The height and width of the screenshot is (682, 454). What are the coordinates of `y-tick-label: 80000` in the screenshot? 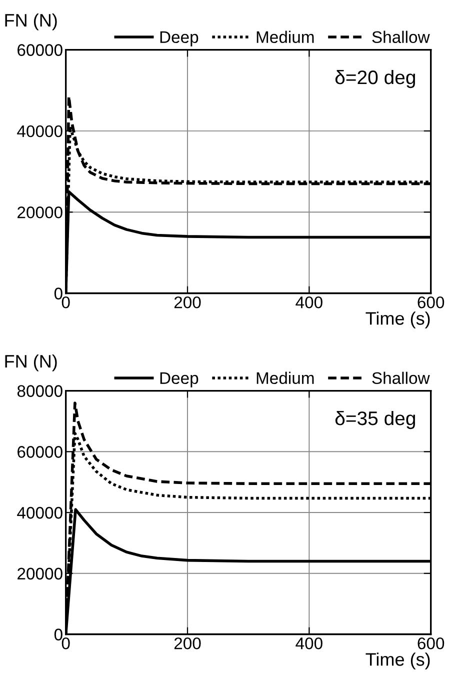 It's located at (39, 391).